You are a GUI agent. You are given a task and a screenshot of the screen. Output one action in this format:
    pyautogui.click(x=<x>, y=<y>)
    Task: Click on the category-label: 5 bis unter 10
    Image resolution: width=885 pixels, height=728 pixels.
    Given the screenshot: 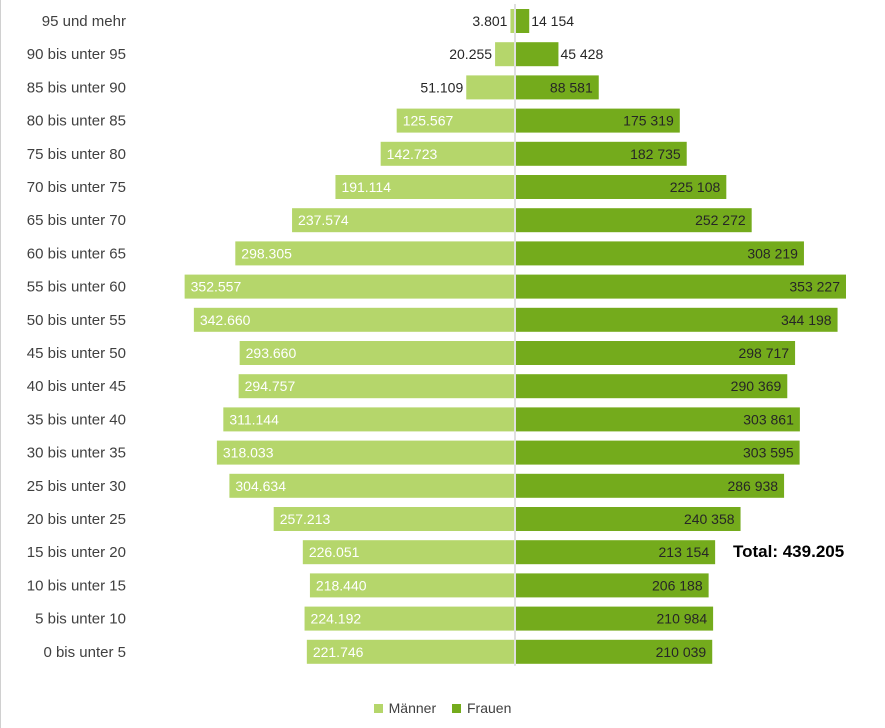 What is the action you would take?
    pyautogui.click(x=80, y=619)
    